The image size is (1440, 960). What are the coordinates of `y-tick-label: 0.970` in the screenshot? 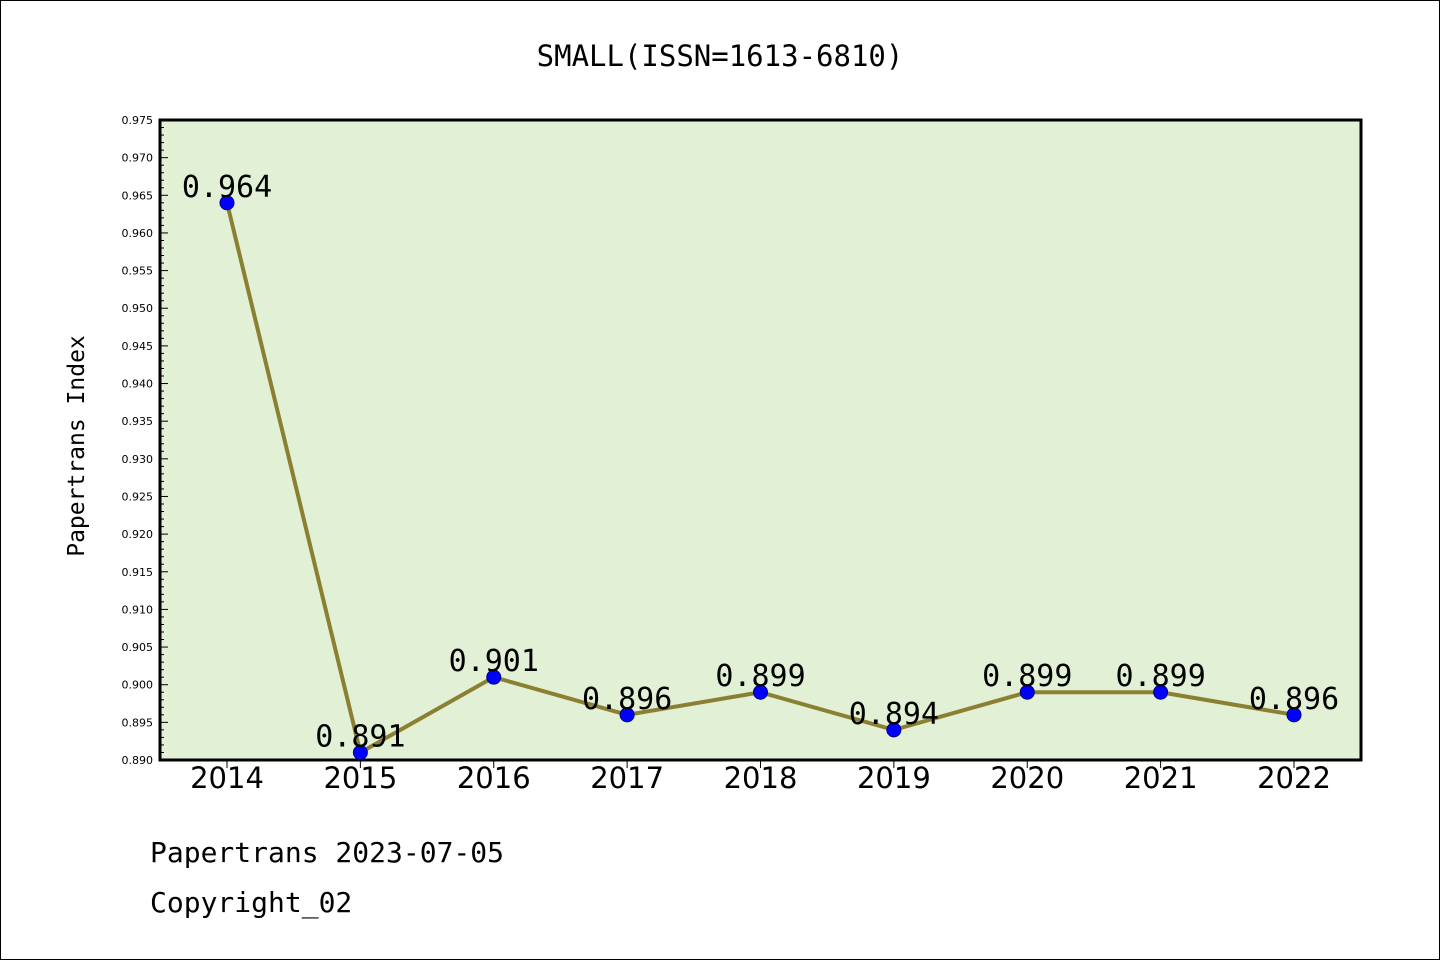 It's located at (138, 158).